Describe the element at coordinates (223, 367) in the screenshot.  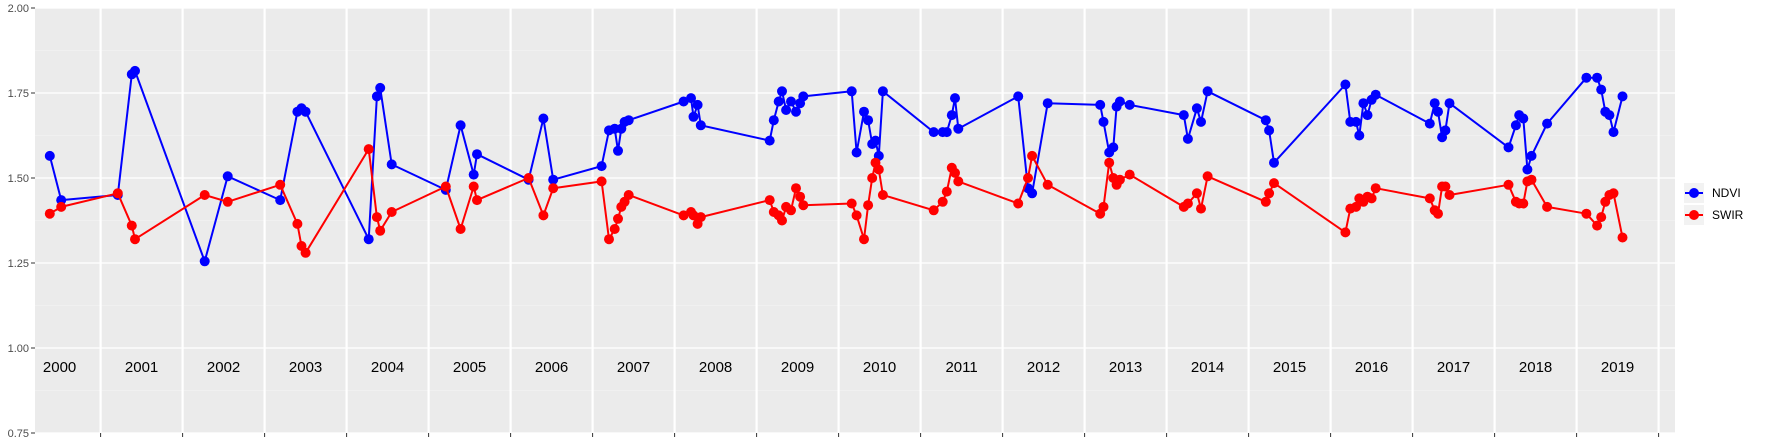
I see `year-label: 2002` at that location.